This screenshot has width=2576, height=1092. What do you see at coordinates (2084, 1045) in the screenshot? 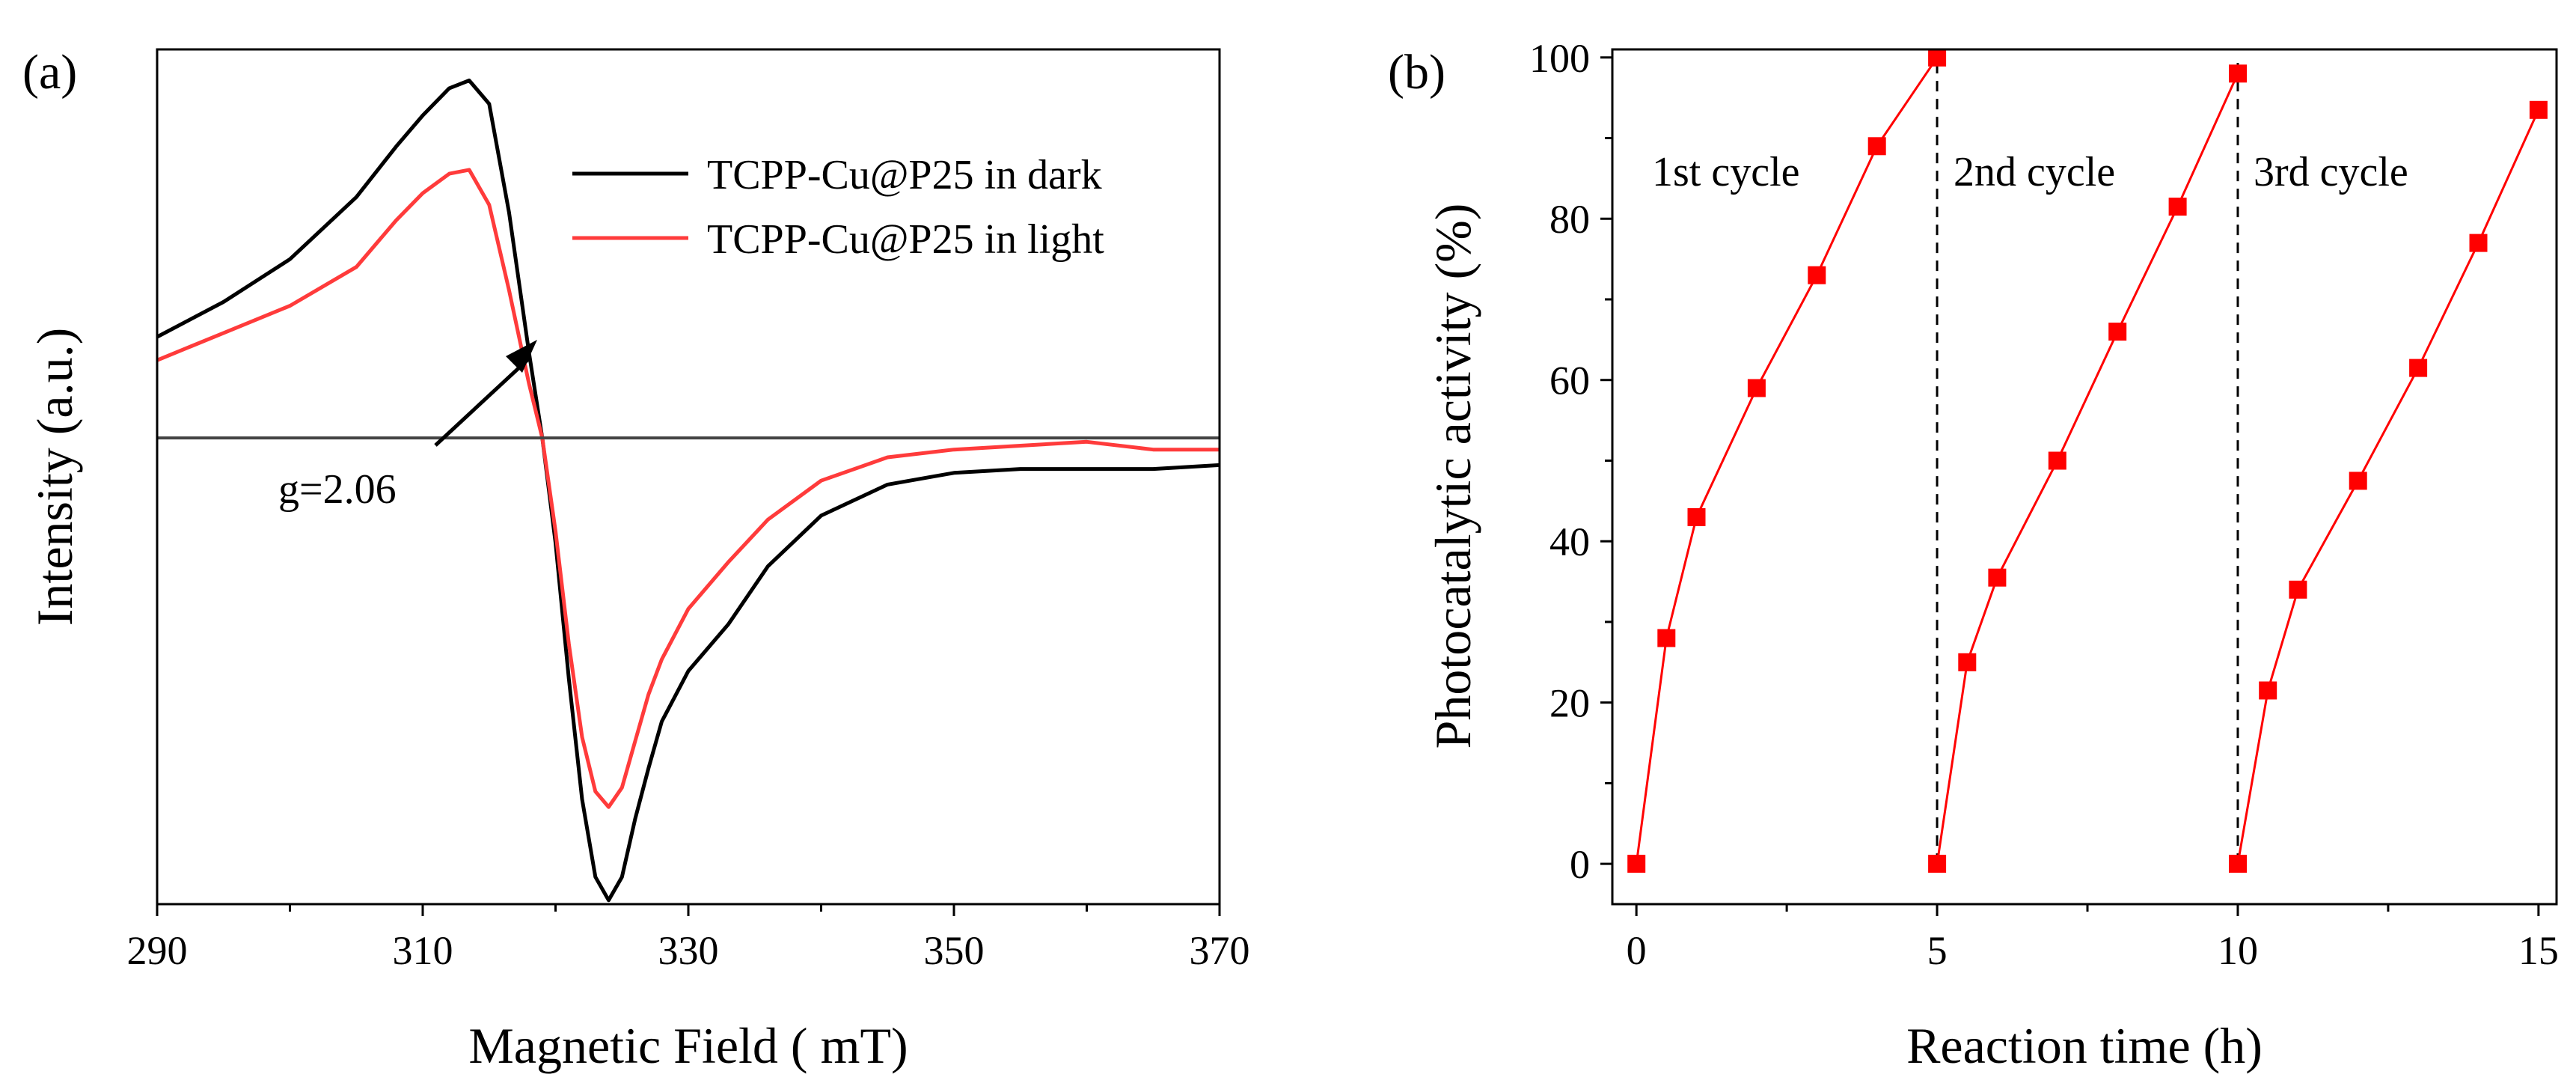
I see `panel-b-x-axis-title: Reaction time (h)` at bounding box center [2084, 1045].